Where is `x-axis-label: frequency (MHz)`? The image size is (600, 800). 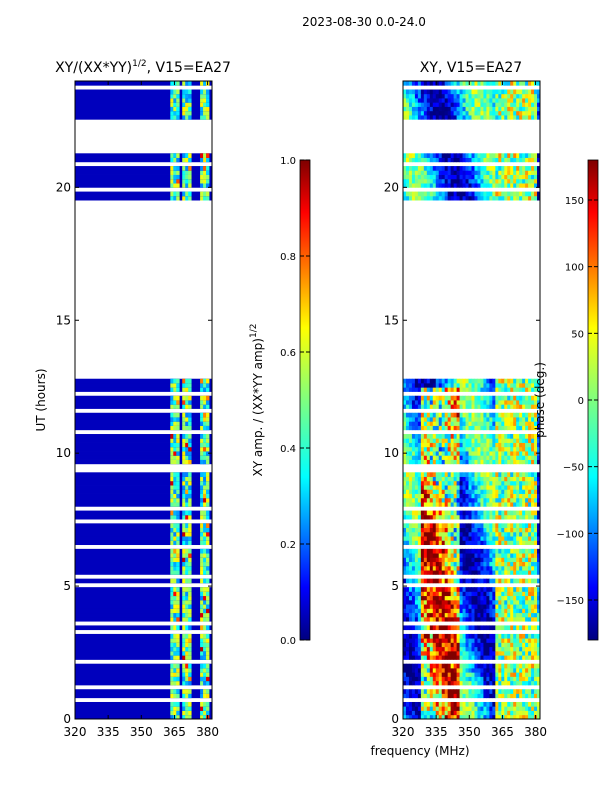 x-axis-label: frequency (MHz) is located at coordinates (419, 751).